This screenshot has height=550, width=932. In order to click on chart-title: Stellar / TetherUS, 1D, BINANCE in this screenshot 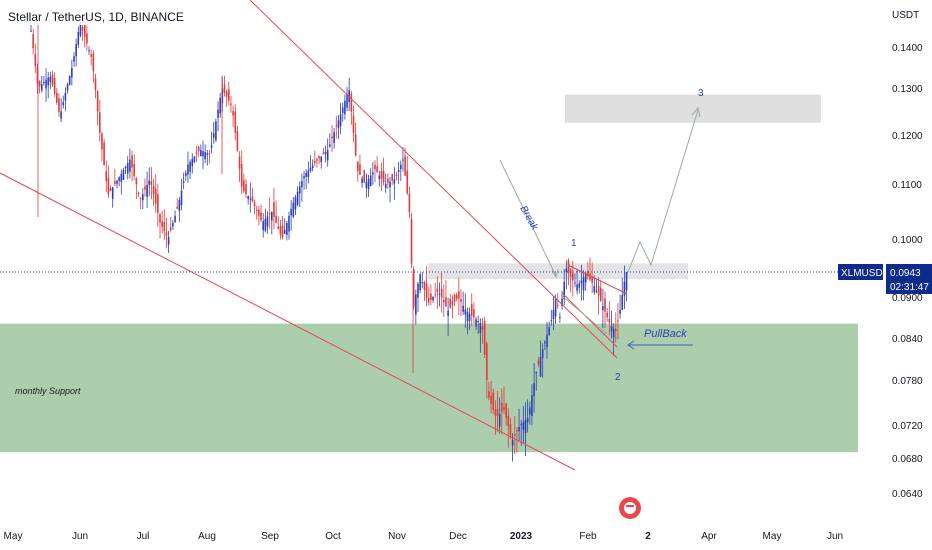, I will do `click(96, 17)`.